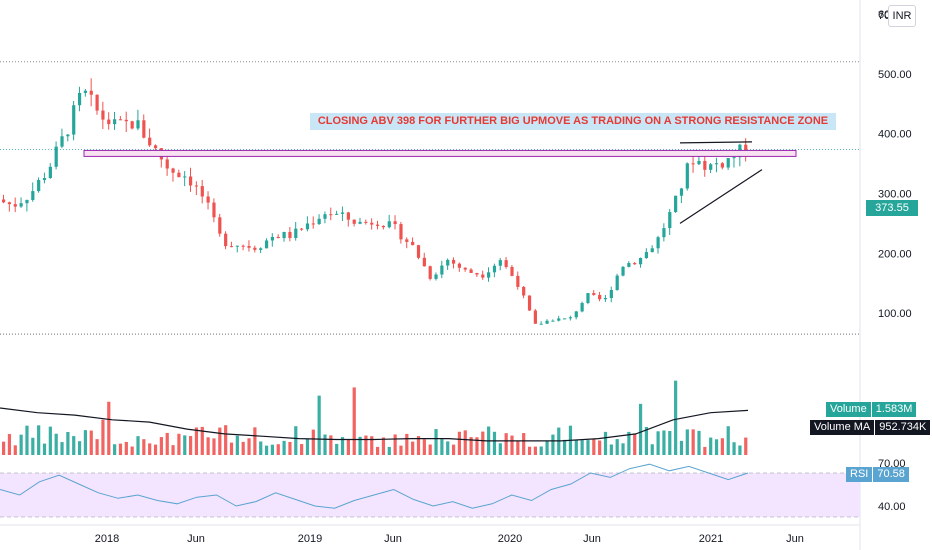  Describe the element at coordinates (893, 409) in the screenshot. I see `volume-value: 1.583M` at that location.